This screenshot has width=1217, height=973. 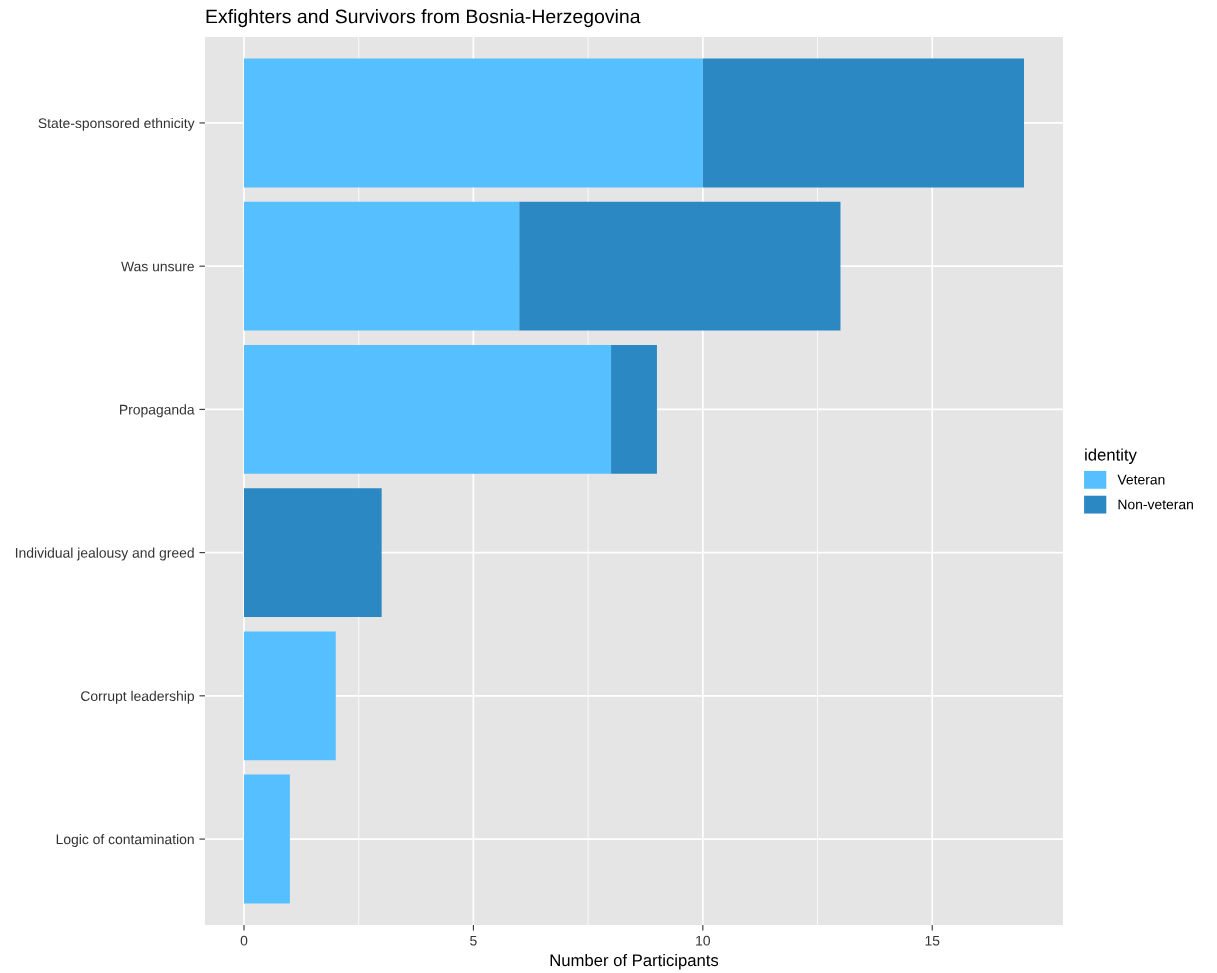 I want to click on y-tick-label: Logic of contamination, so click(x=125, y=840).